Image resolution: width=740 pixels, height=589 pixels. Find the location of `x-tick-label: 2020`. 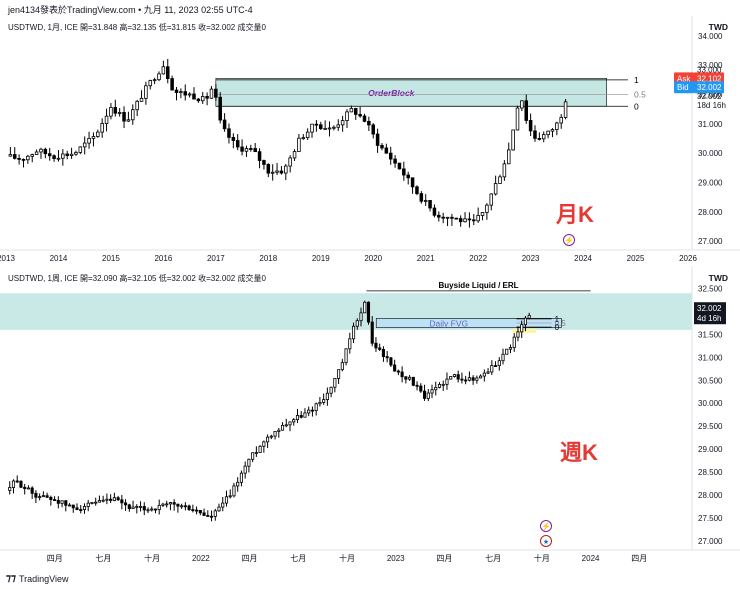

x-tick-label: 2020 is located at coordinates (373, 258).